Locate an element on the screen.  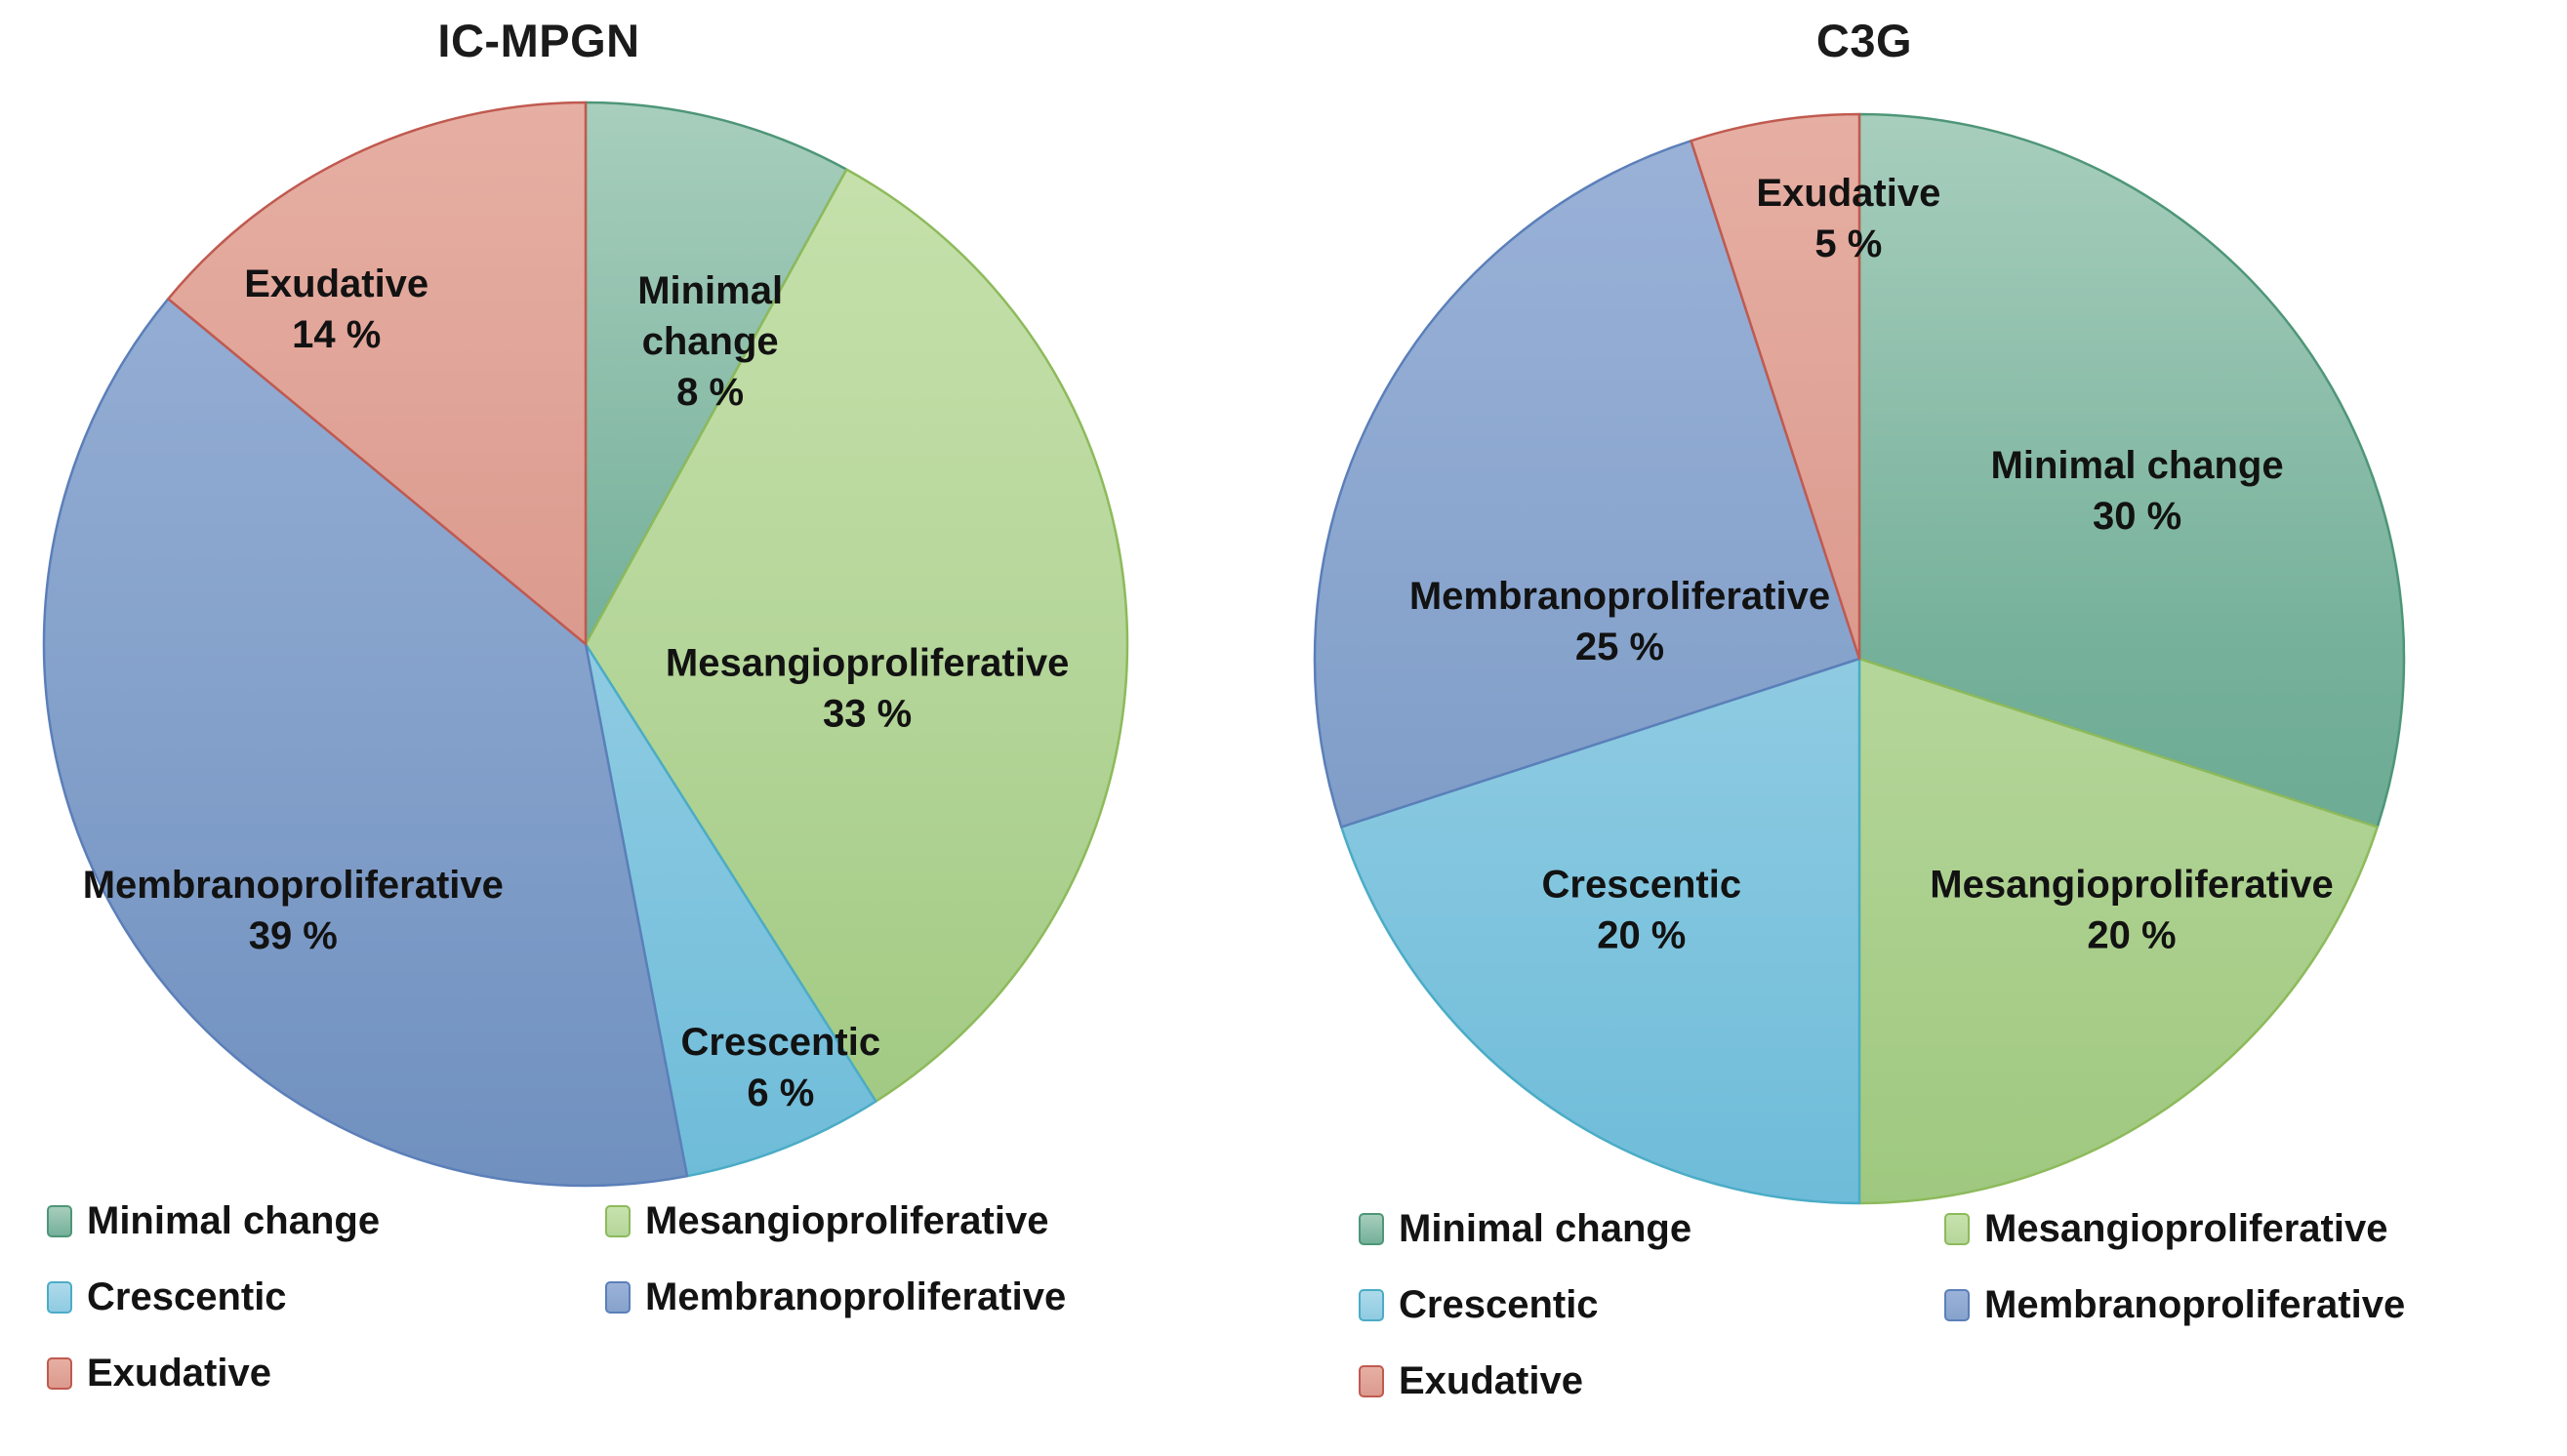
pie-slice-ic-mpgn-minimal-change is located at coordinates (716, 373).